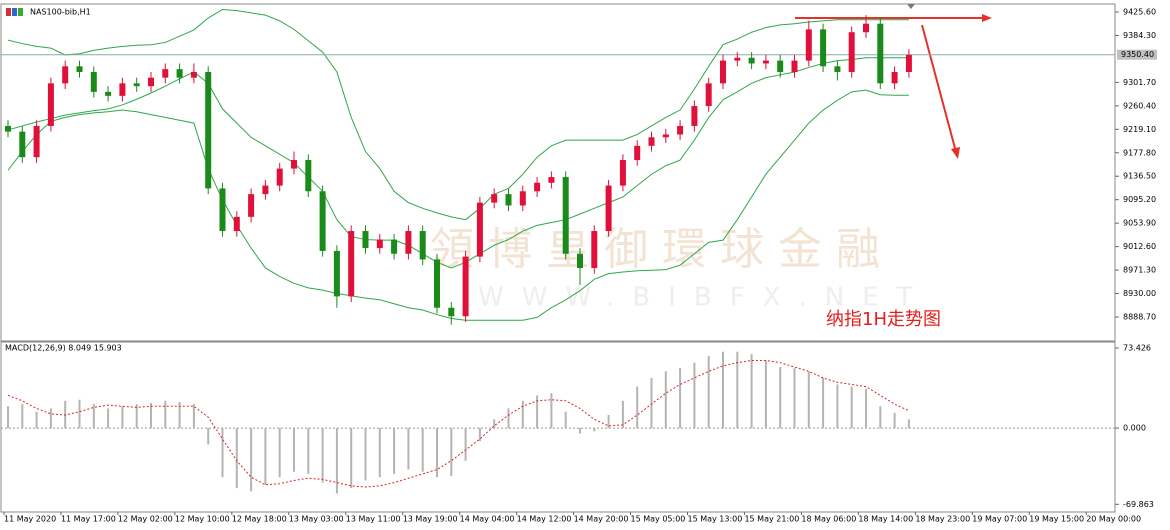  Describe the element at coordinates (1139, 199) in the screenshot. I see `y-tick-label: 9095.20` at that location.